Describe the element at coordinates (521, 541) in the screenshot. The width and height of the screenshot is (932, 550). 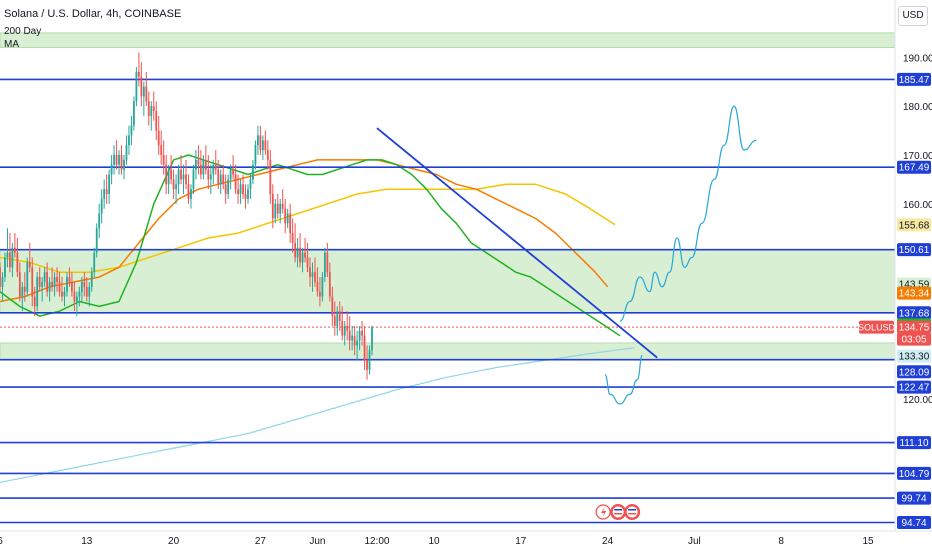
I see `time-tick-label: 17` at that location.